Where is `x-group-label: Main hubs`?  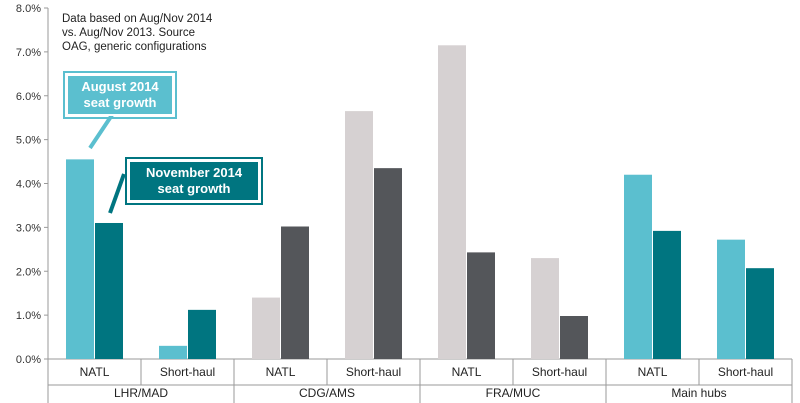
x-group-label: Main hubs is located at coordinates (698, 393).